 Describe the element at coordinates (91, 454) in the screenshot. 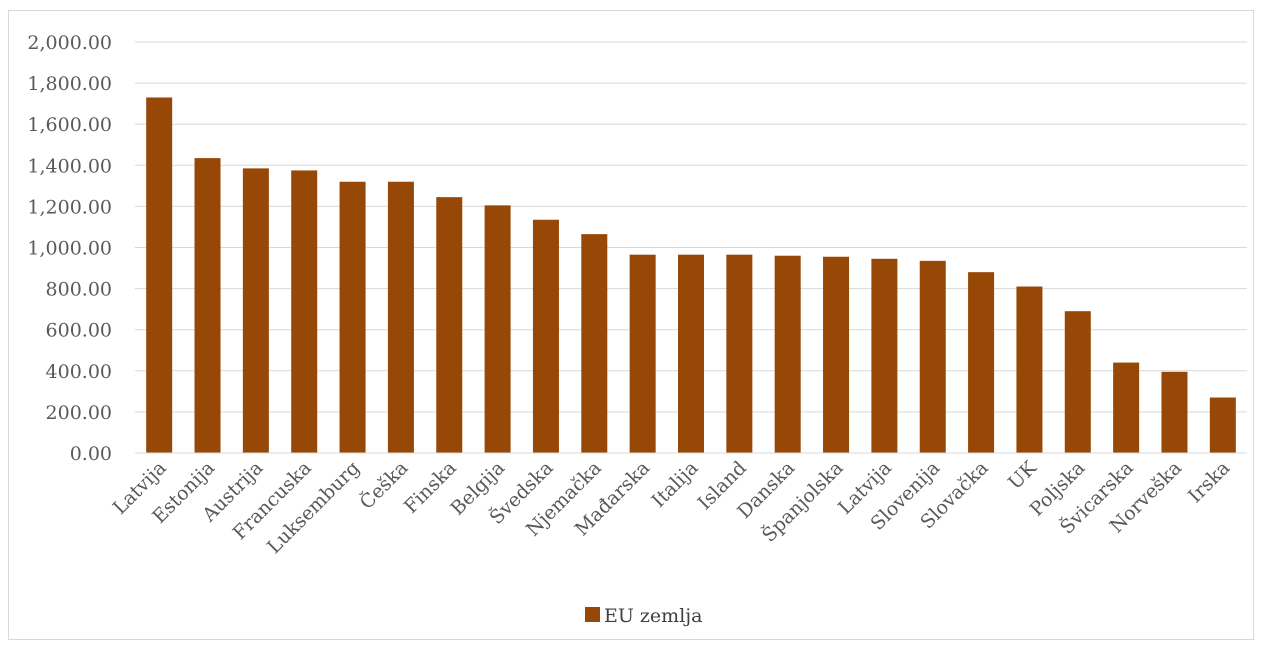

I see `y-tick-label: 0.00` at that location.